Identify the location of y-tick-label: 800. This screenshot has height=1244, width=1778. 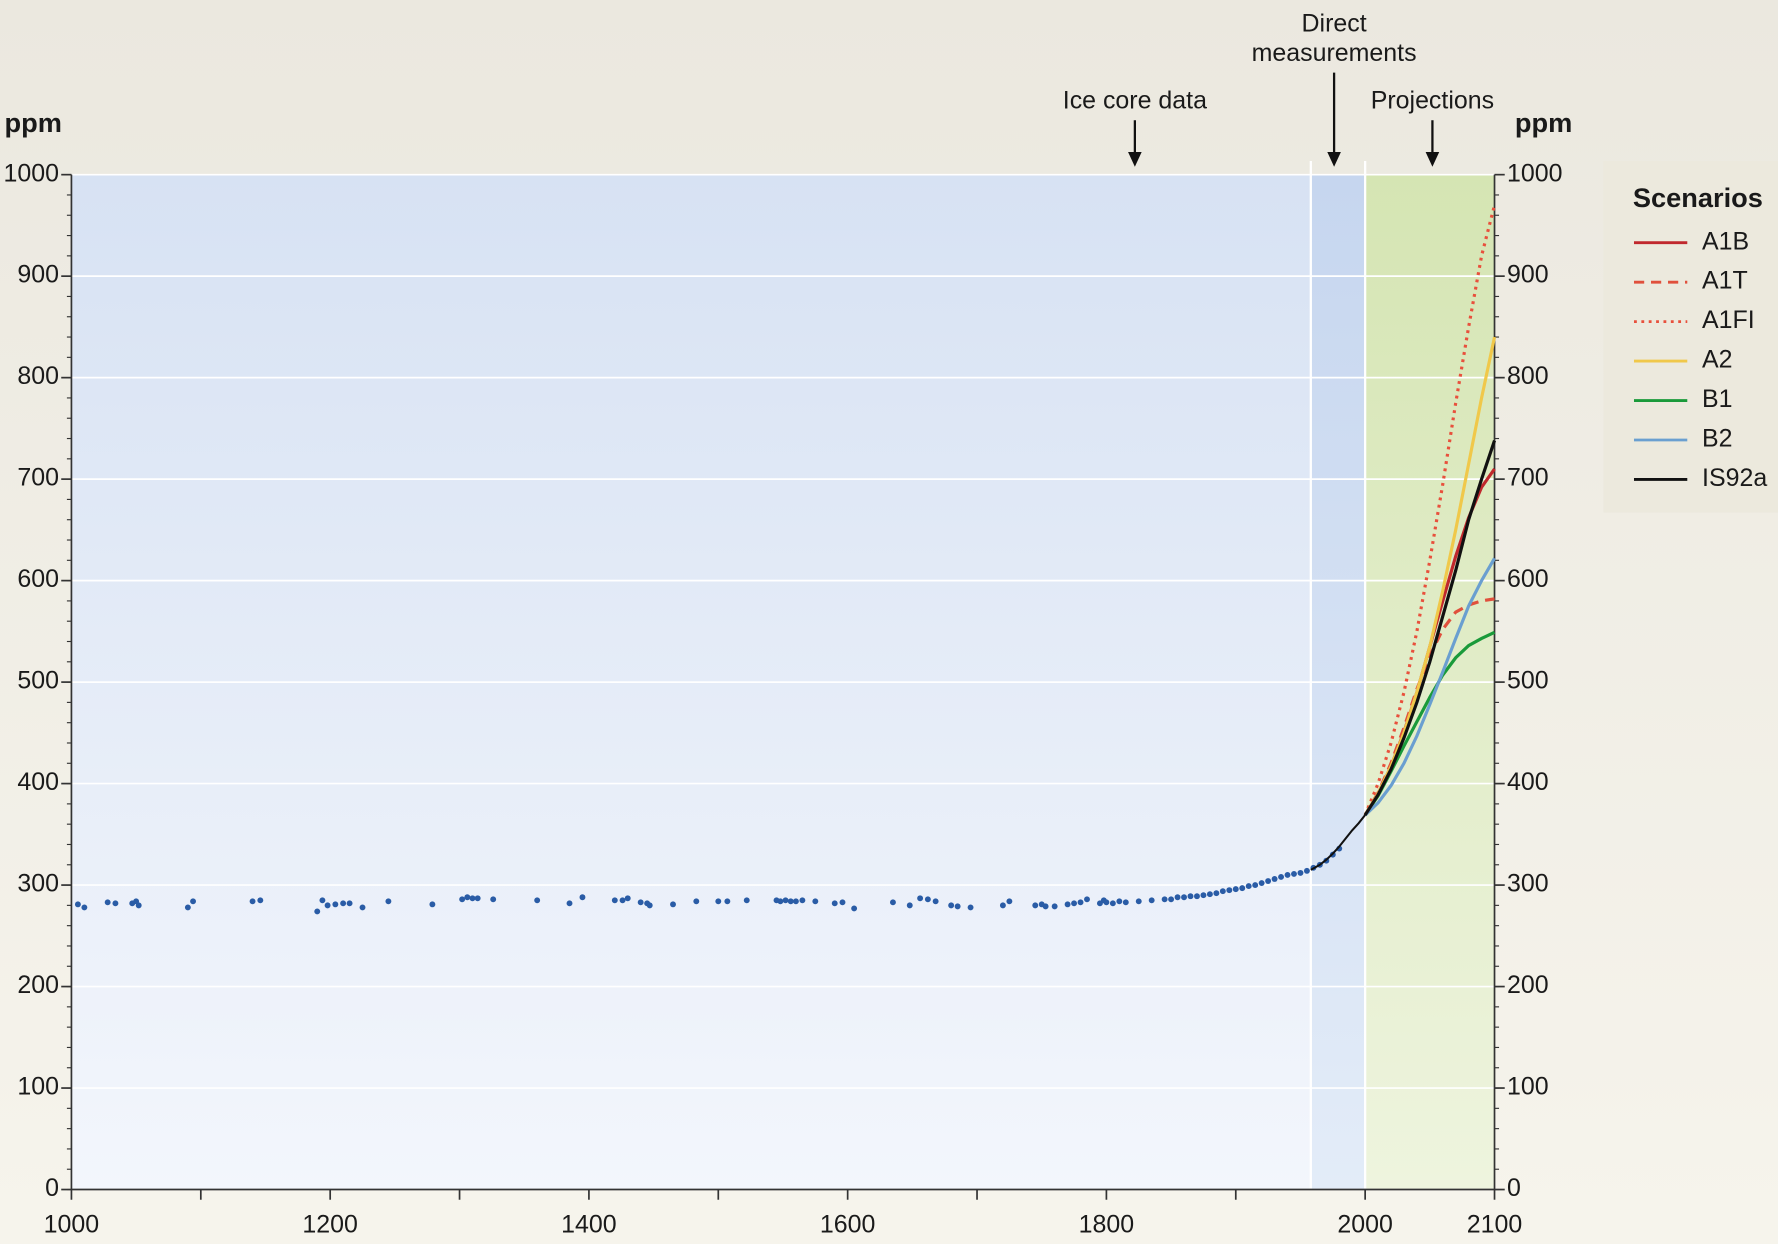
(38, 376).